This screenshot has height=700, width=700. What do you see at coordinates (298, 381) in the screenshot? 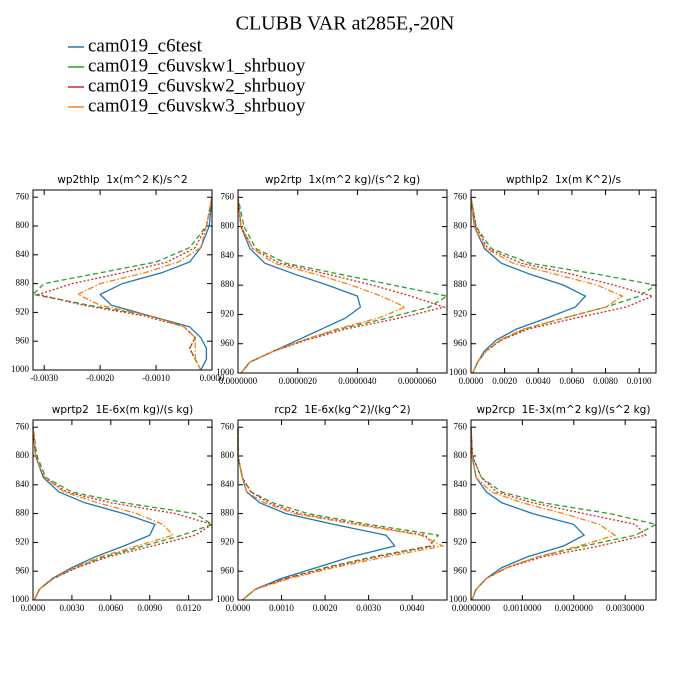
I see `x-tick-label: 0.0000020` at bounding box center [298, 381].